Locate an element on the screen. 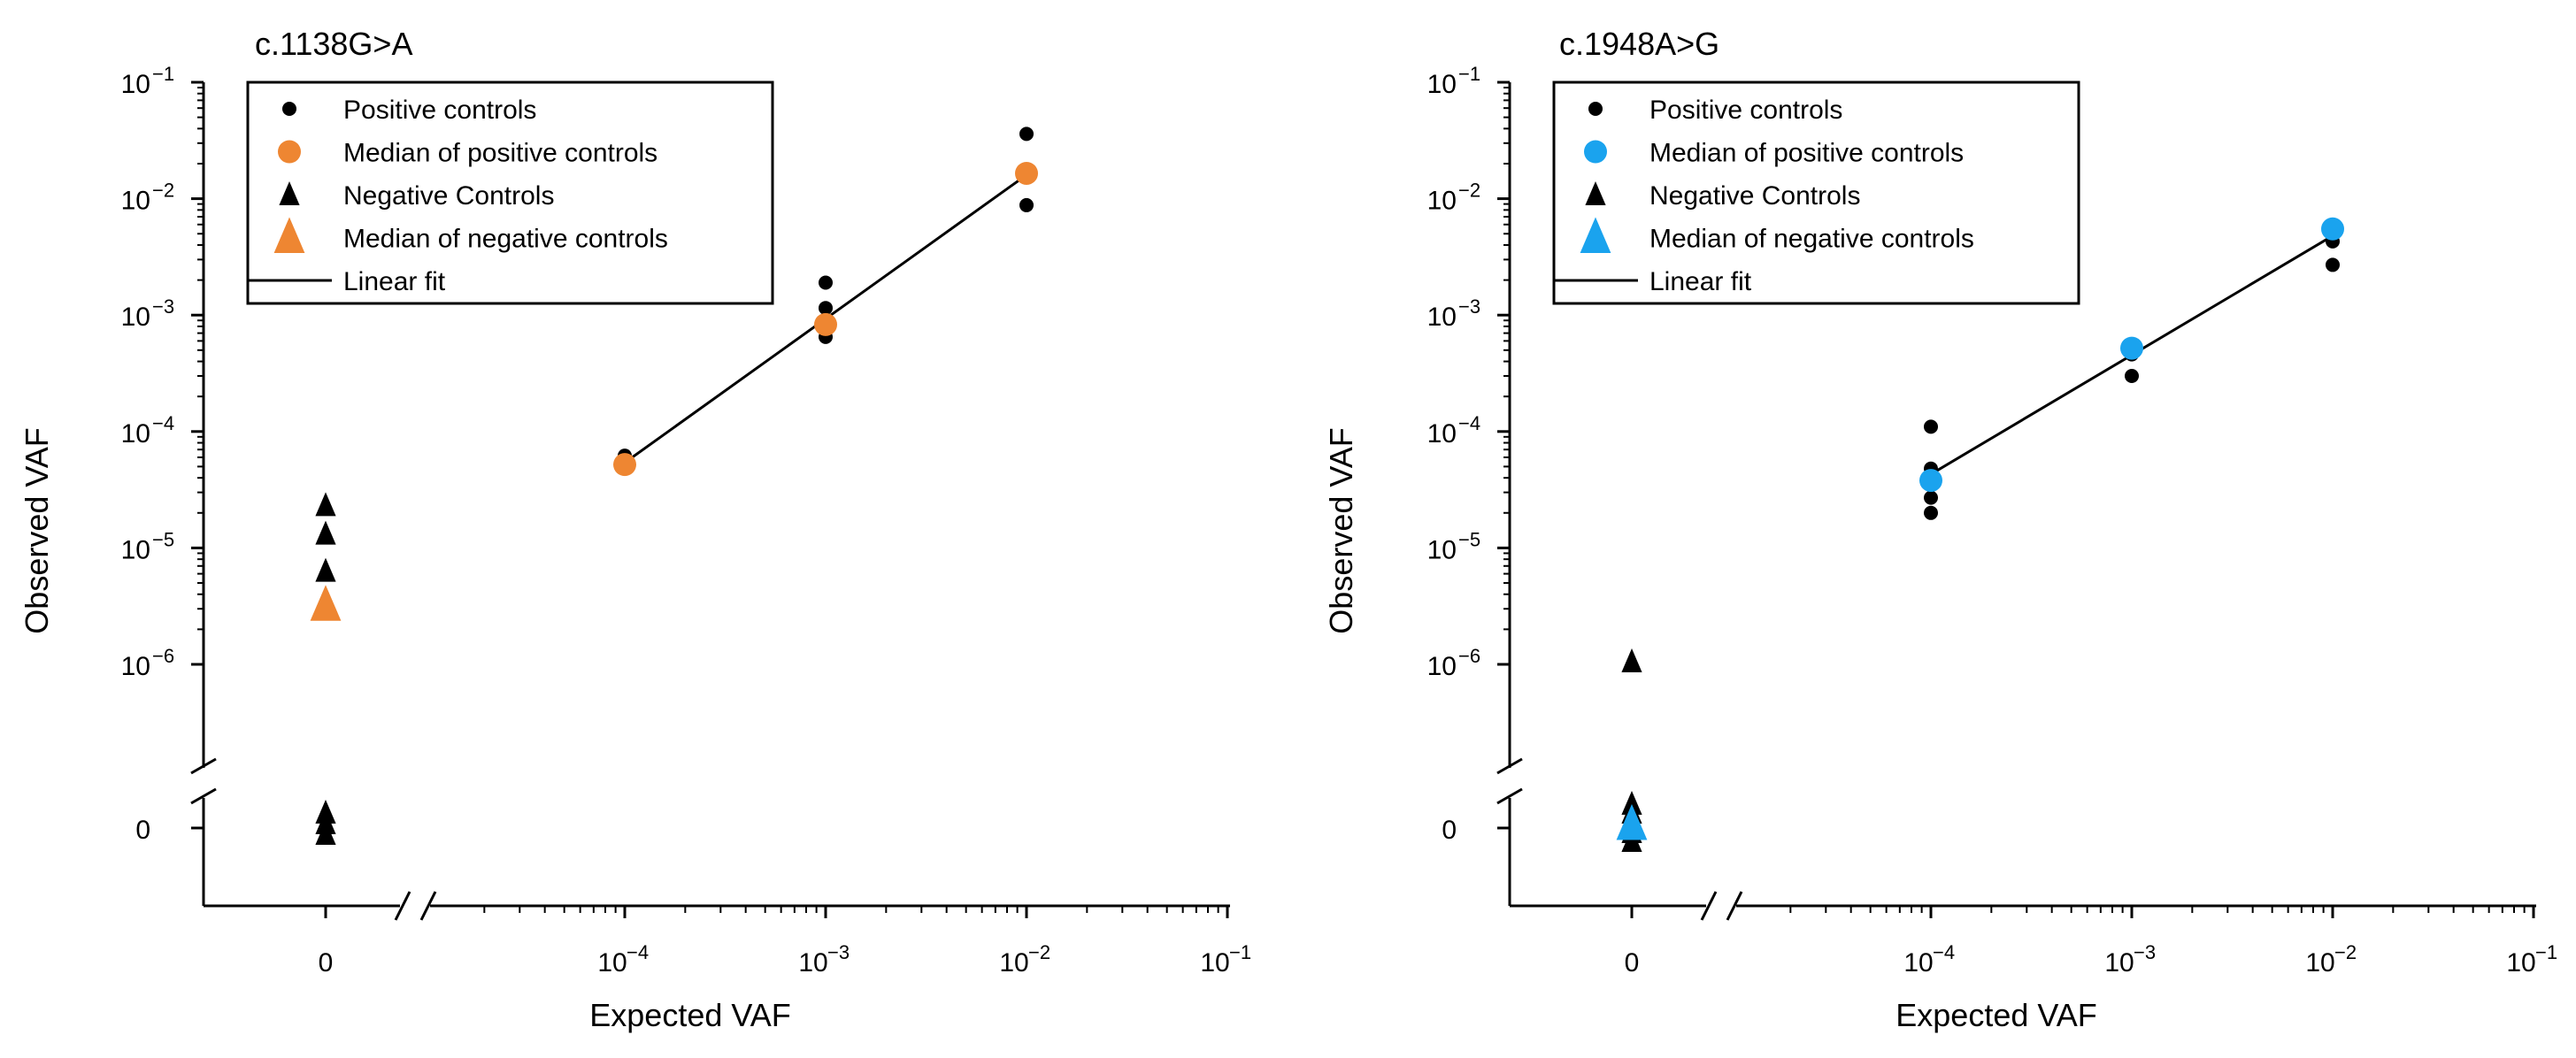 The image size is (2576, 1058). chart-title: c.1948A>G is located at coordinates (1639, 44).